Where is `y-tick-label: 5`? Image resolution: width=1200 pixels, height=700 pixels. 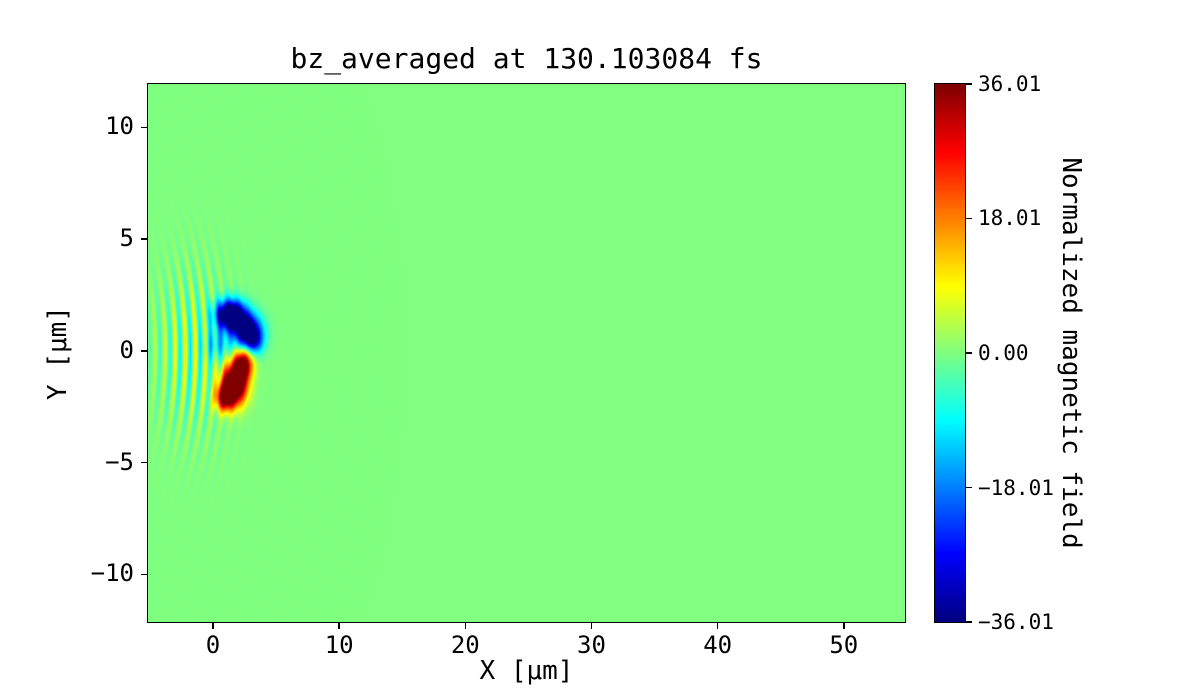
y-tick-label: 5 is located at coordinates (126, 237).